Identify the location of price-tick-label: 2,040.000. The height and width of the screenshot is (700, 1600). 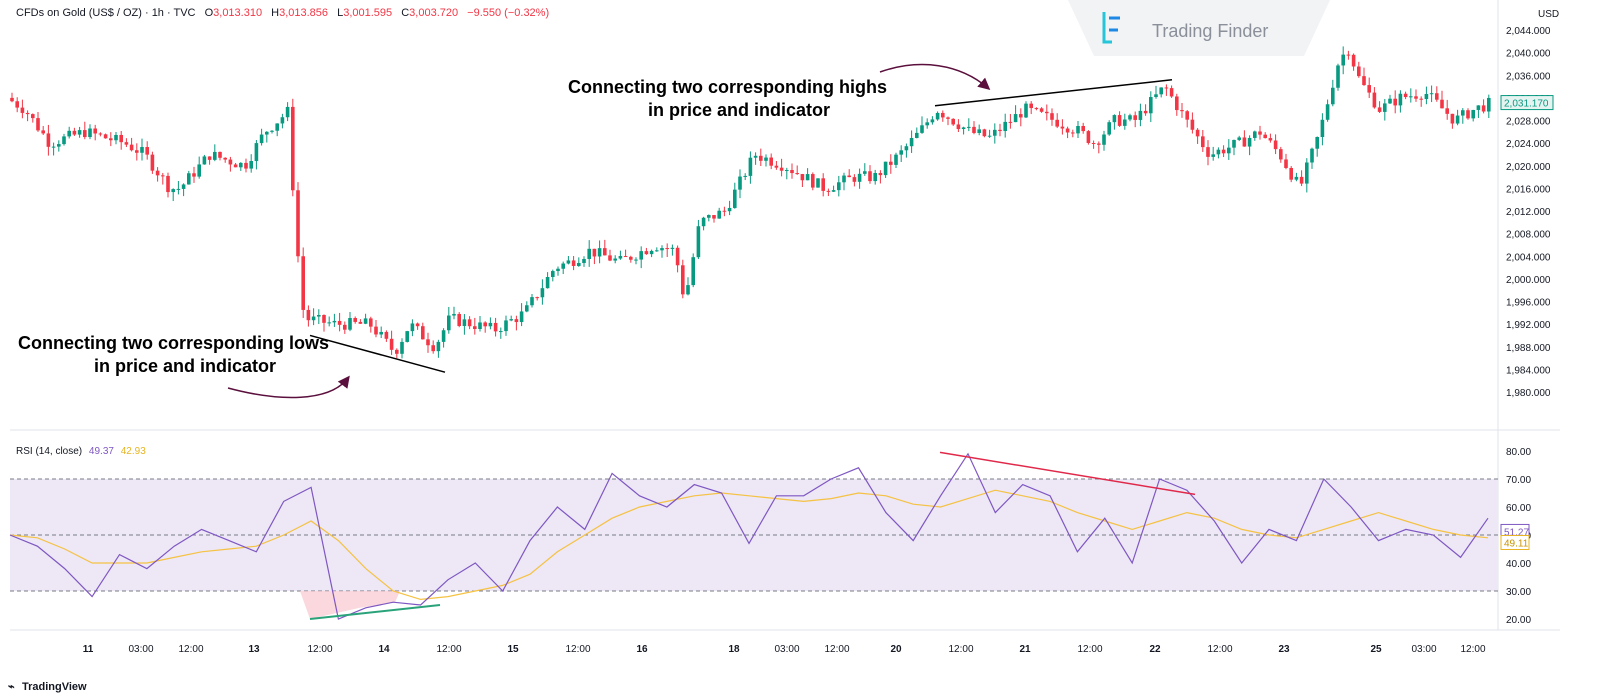
(1528, 54).